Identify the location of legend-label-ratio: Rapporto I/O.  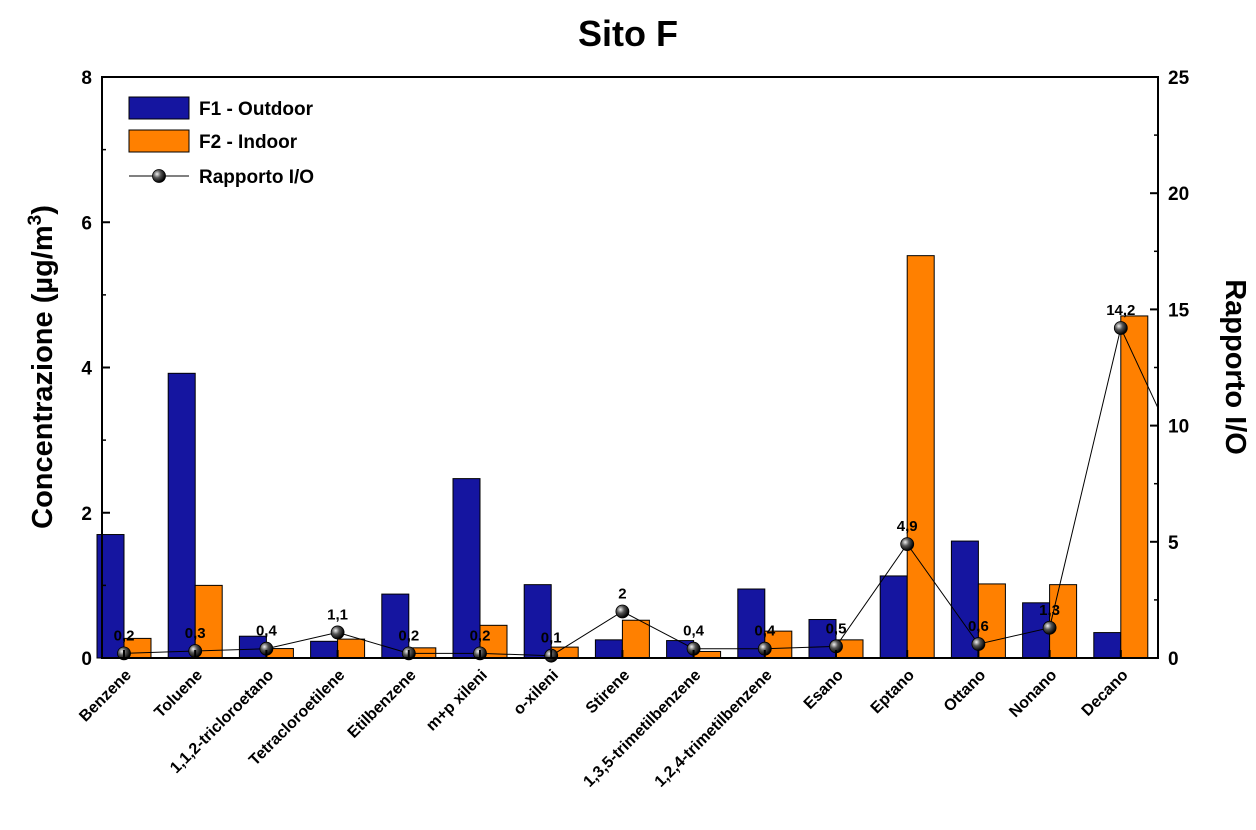
(256, 177).